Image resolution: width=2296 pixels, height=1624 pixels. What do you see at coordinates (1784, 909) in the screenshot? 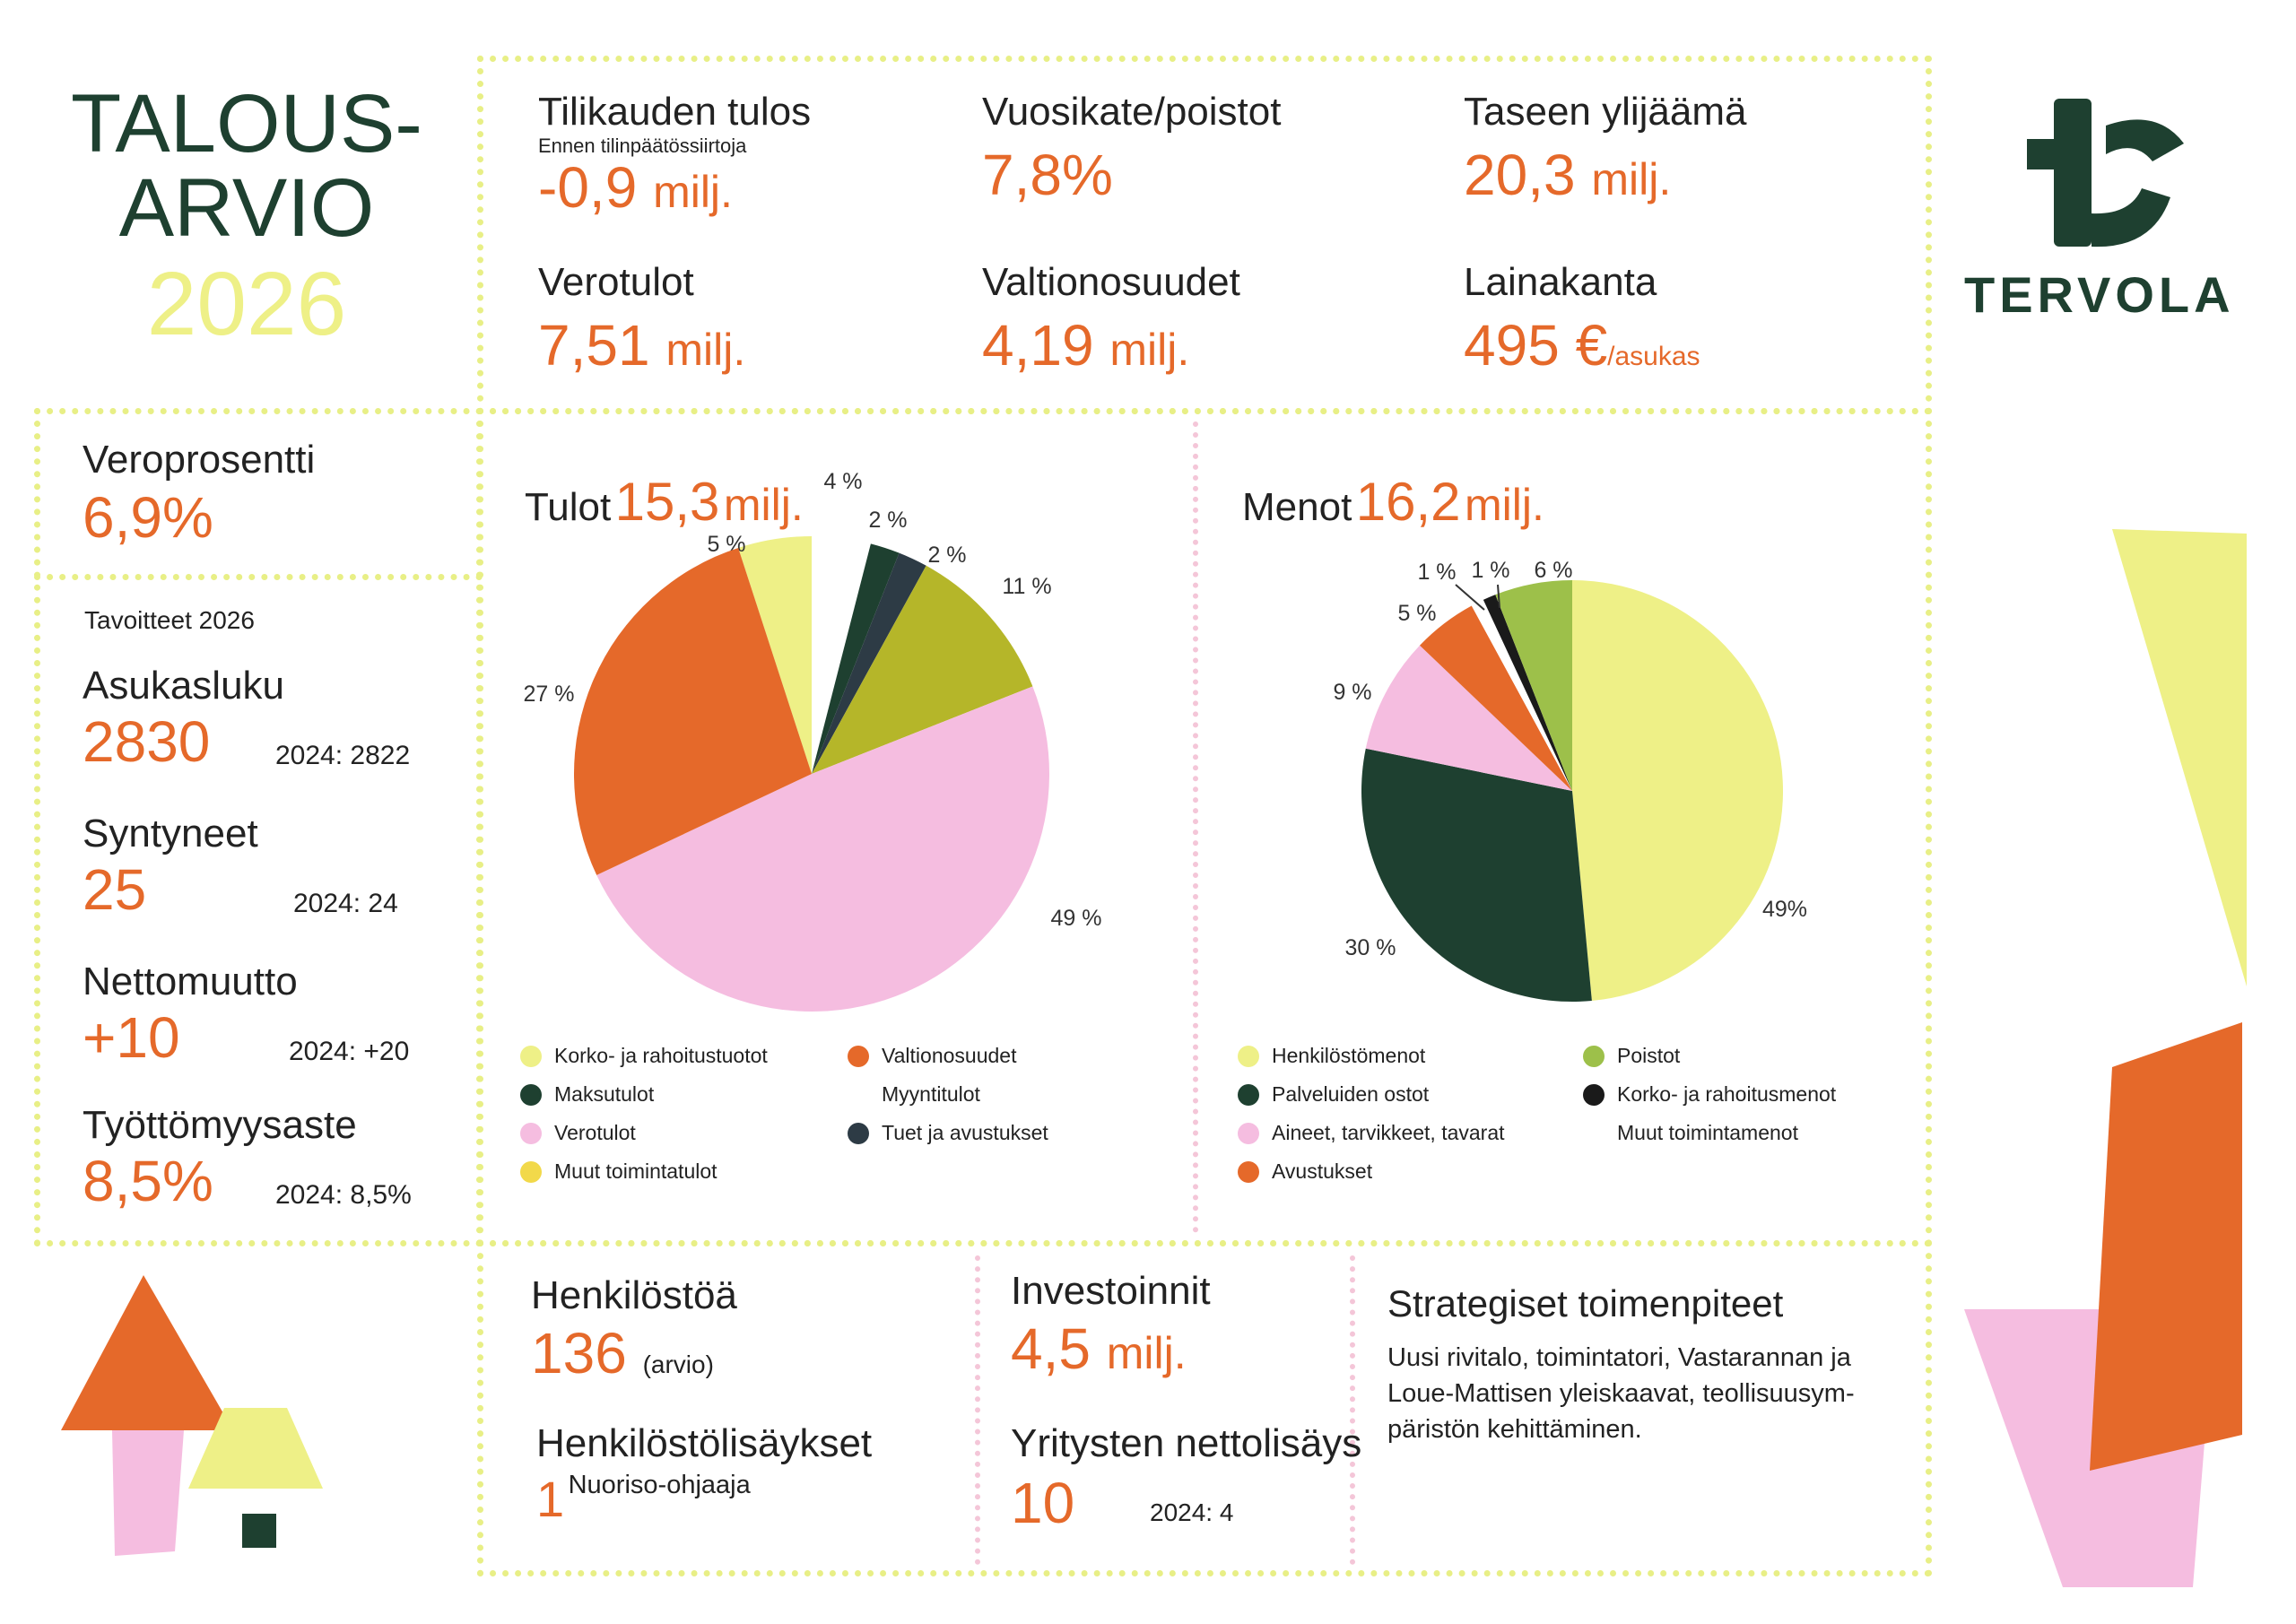
I see `pie-label-henkilostomenot: 49%` at bounding box center [1784, 909].